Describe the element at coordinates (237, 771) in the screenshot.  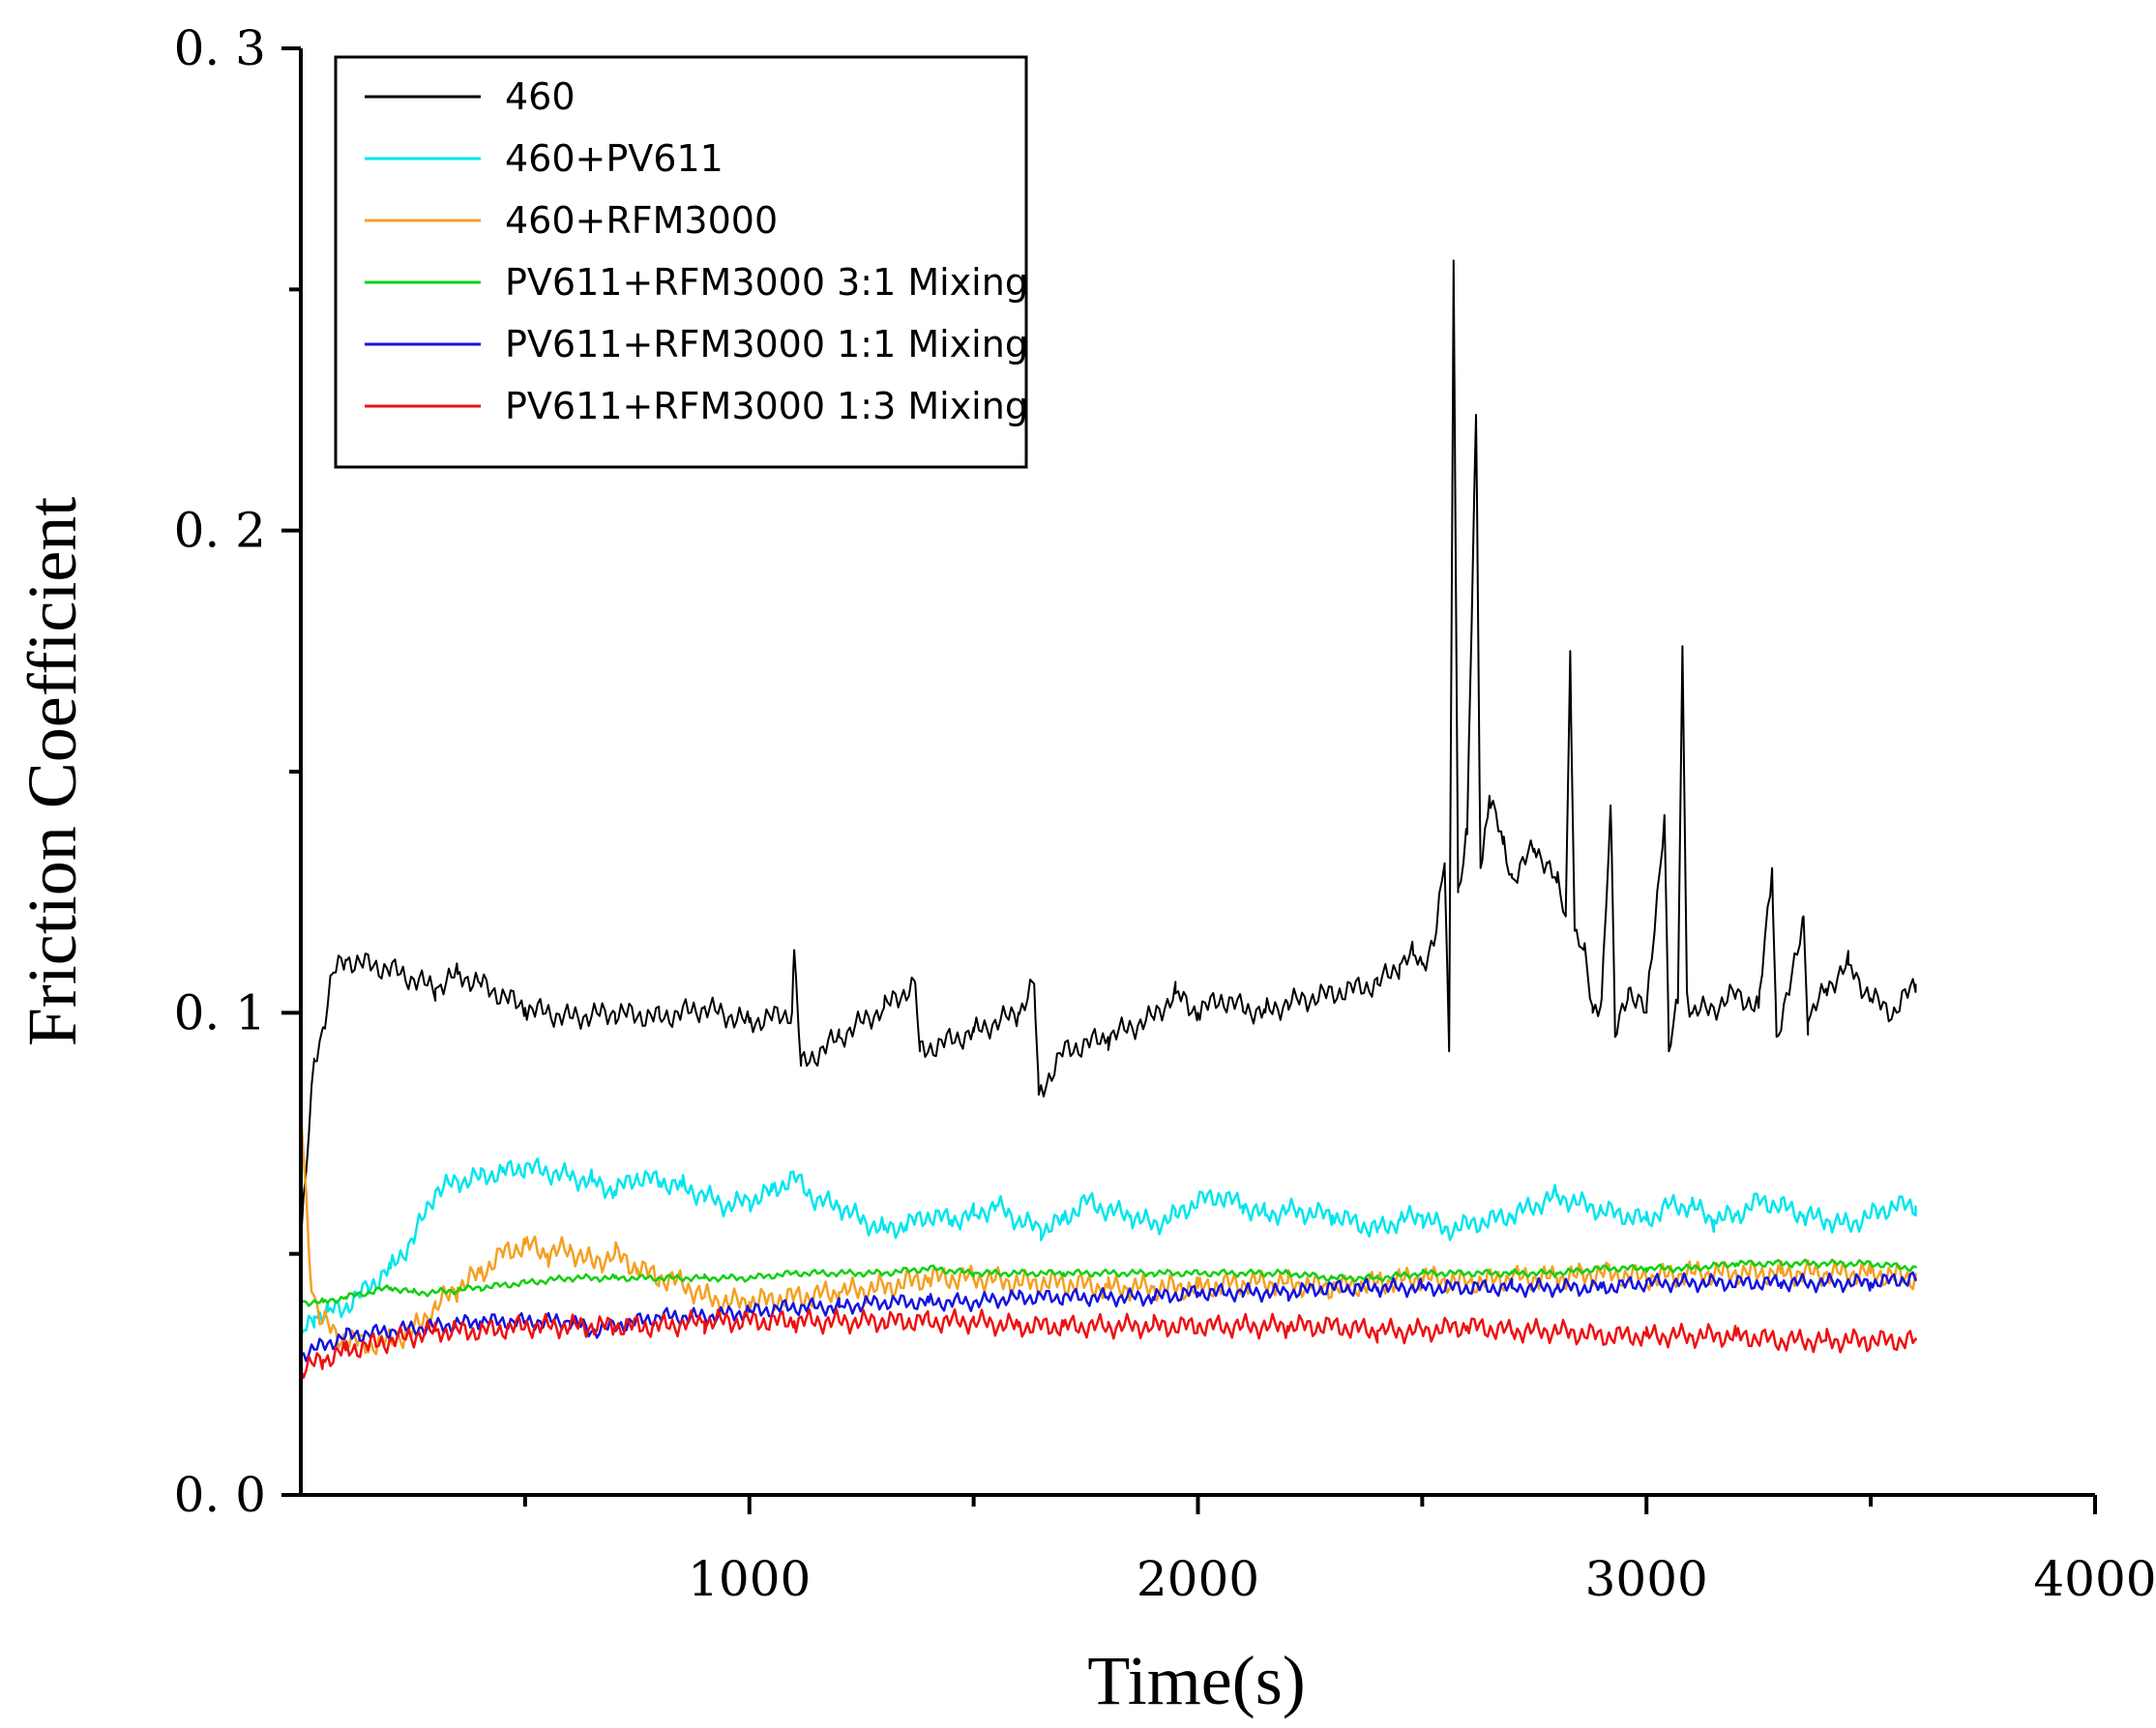
I see `y-ticks: 0. 0 0. 1 0. 2 0. 3` at that location.